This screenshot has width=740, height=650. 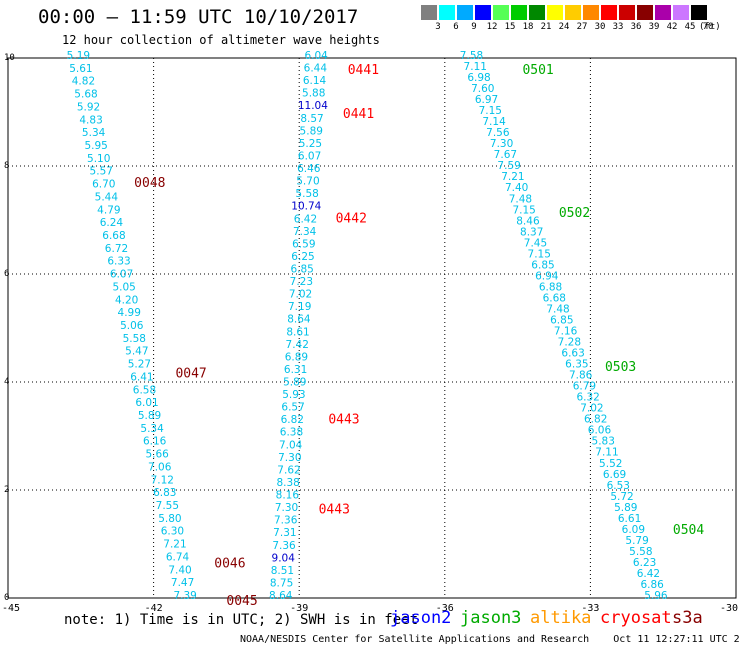 What do you see at coordinates (229, 563) in the screenshot?
I see `pass-label: 0046` at bounding box center [229, 563].